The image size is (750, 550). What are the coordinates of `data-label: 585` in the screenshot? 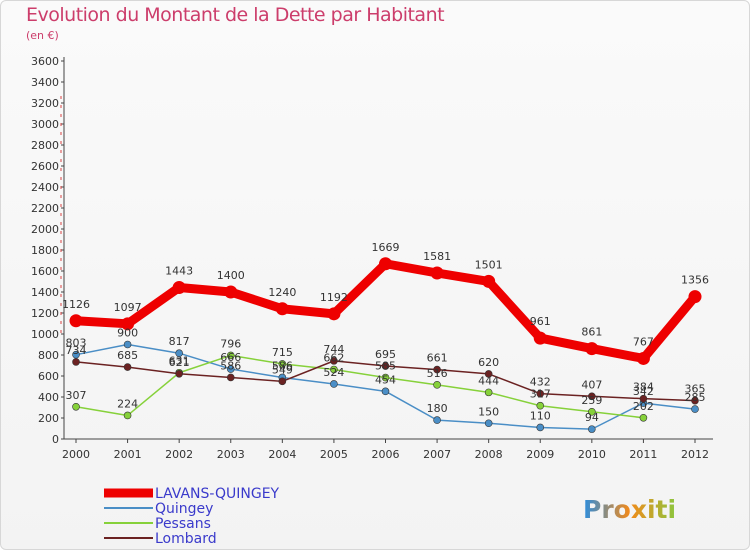 It's located at (385, 366).